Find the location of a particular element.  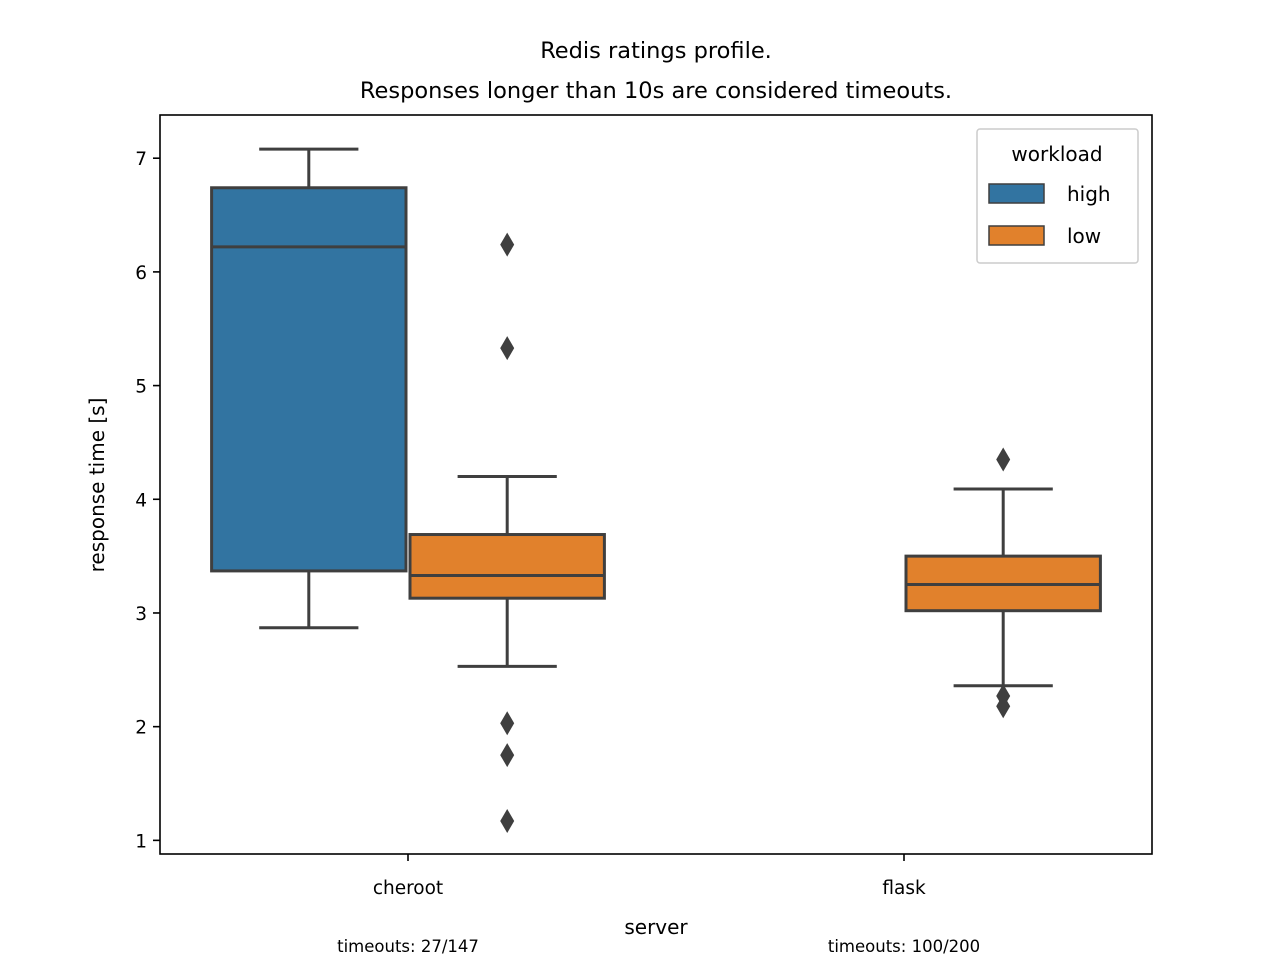

timeout-annotations: timeouts: 27/147 timeouts: 100/200 is located at coordinates (658, 946).